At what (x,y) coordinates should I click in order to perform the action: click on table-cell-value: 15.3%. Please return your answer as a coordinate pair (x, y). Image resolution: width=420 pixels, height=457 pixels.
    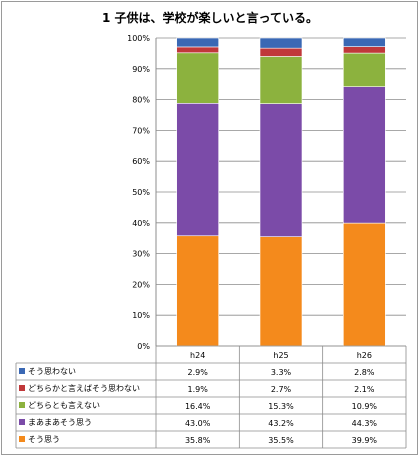
    Looking at the image, I should click on (281, 406).